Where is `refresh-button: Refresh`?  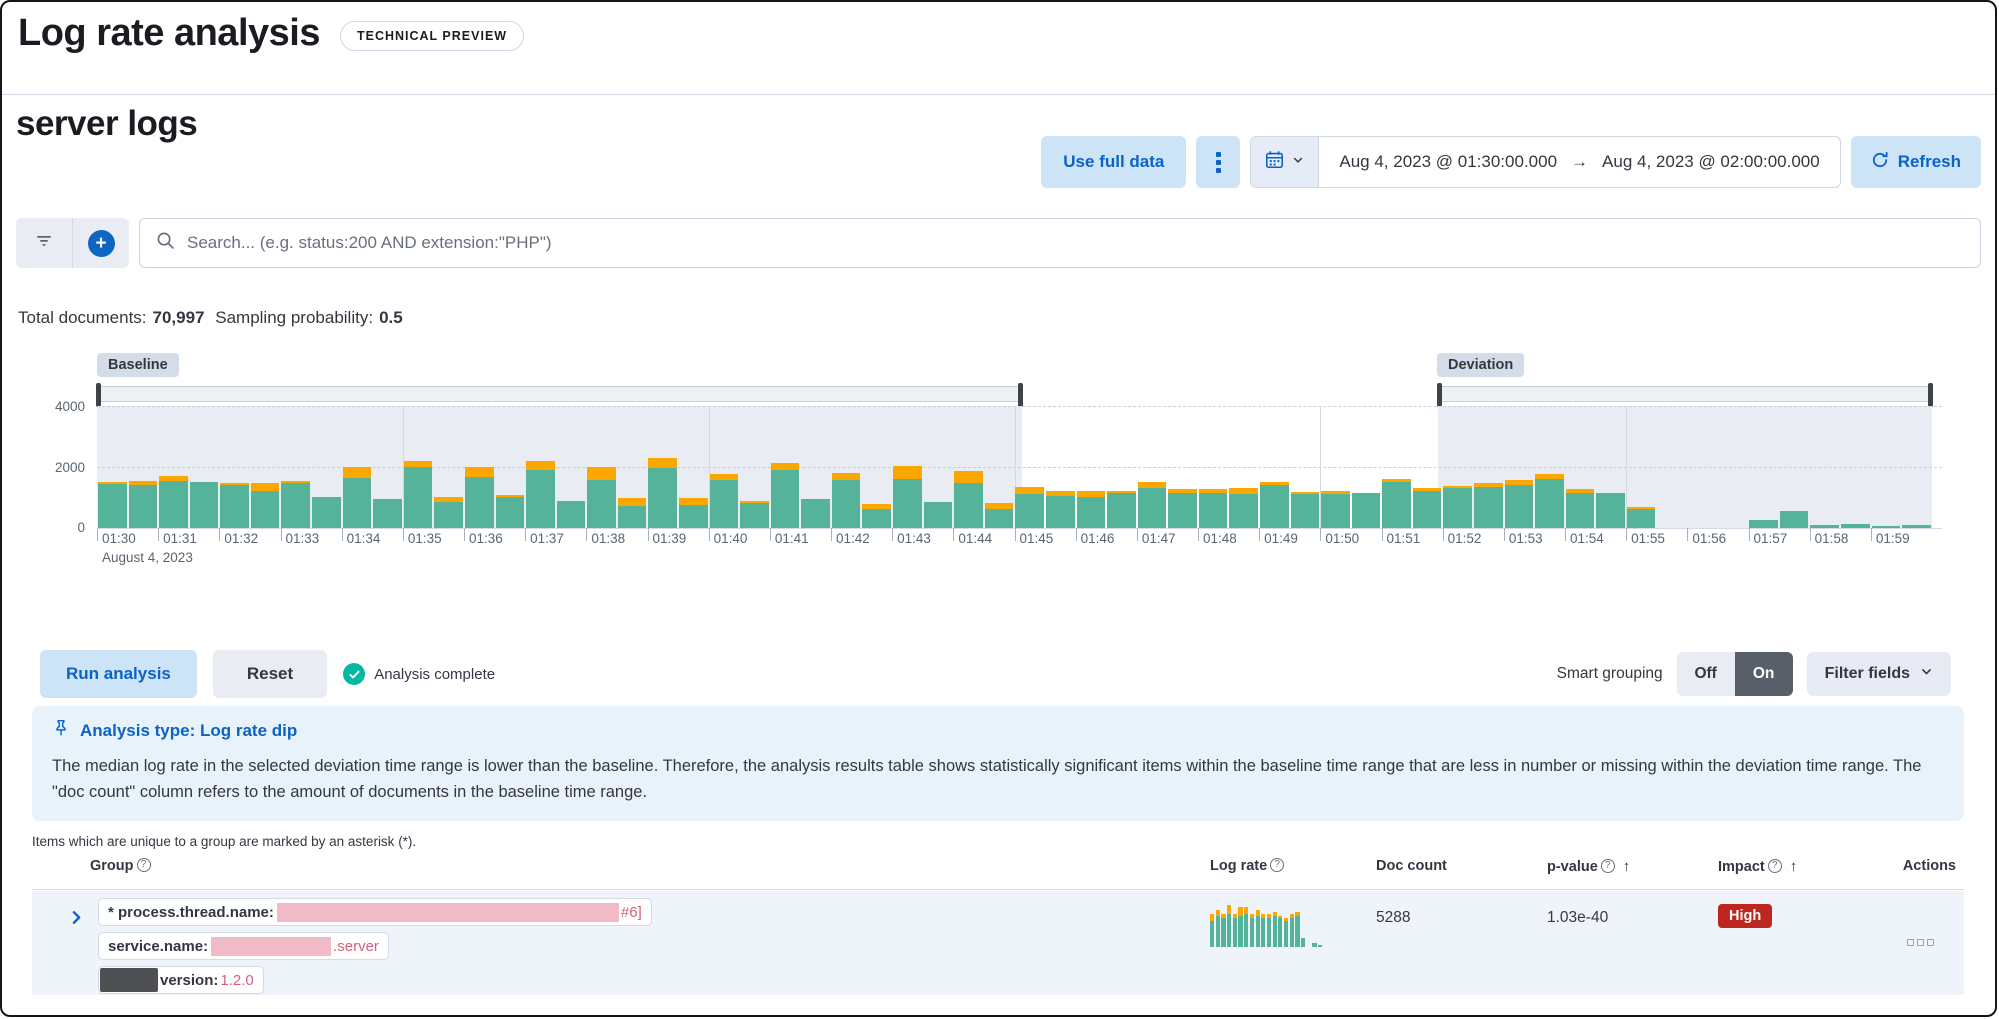
refresh-button: Refresh is located at coordinates (1915, 162).